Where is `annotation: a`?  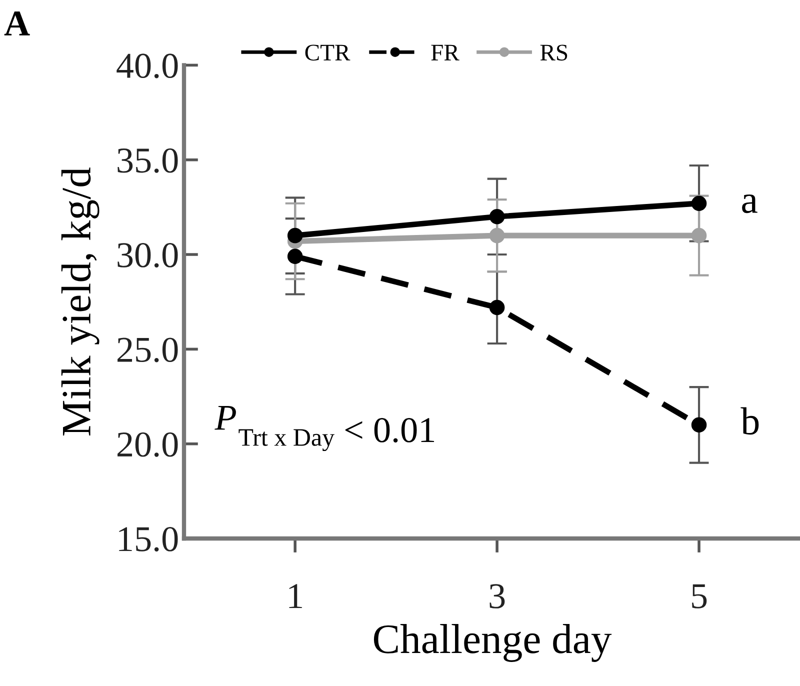
annotation: a is located at coordinates (750, 204).